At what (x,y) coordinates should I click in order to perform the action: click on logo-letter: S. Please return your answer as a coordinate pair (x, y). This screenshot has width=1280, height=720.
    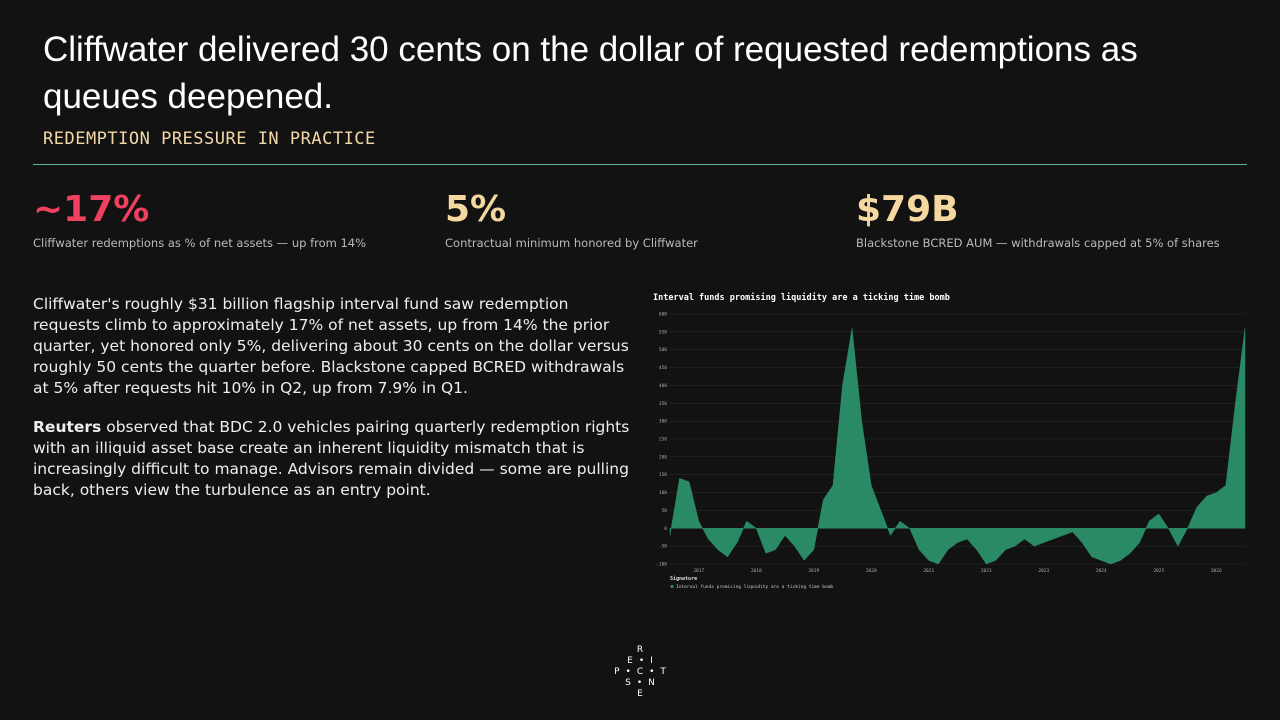
    Looking at the image, I should click on (628, 683).